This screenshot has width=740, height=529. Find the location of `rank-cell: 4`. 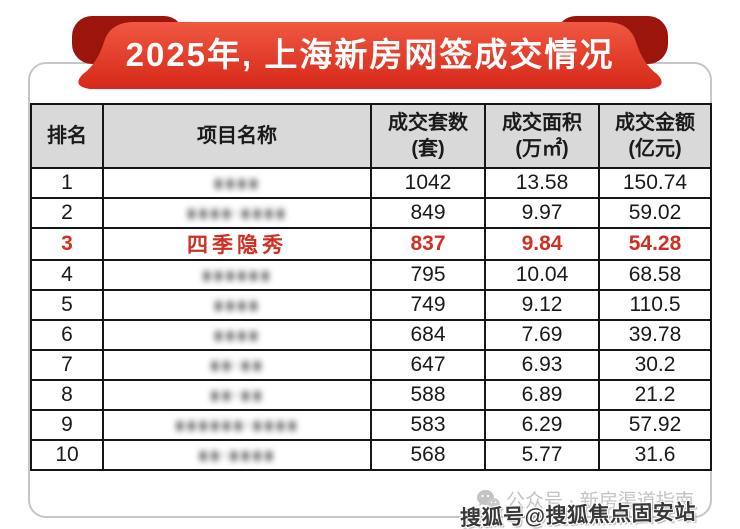

rank-cell: 4 is located at coordinates (67, 275).